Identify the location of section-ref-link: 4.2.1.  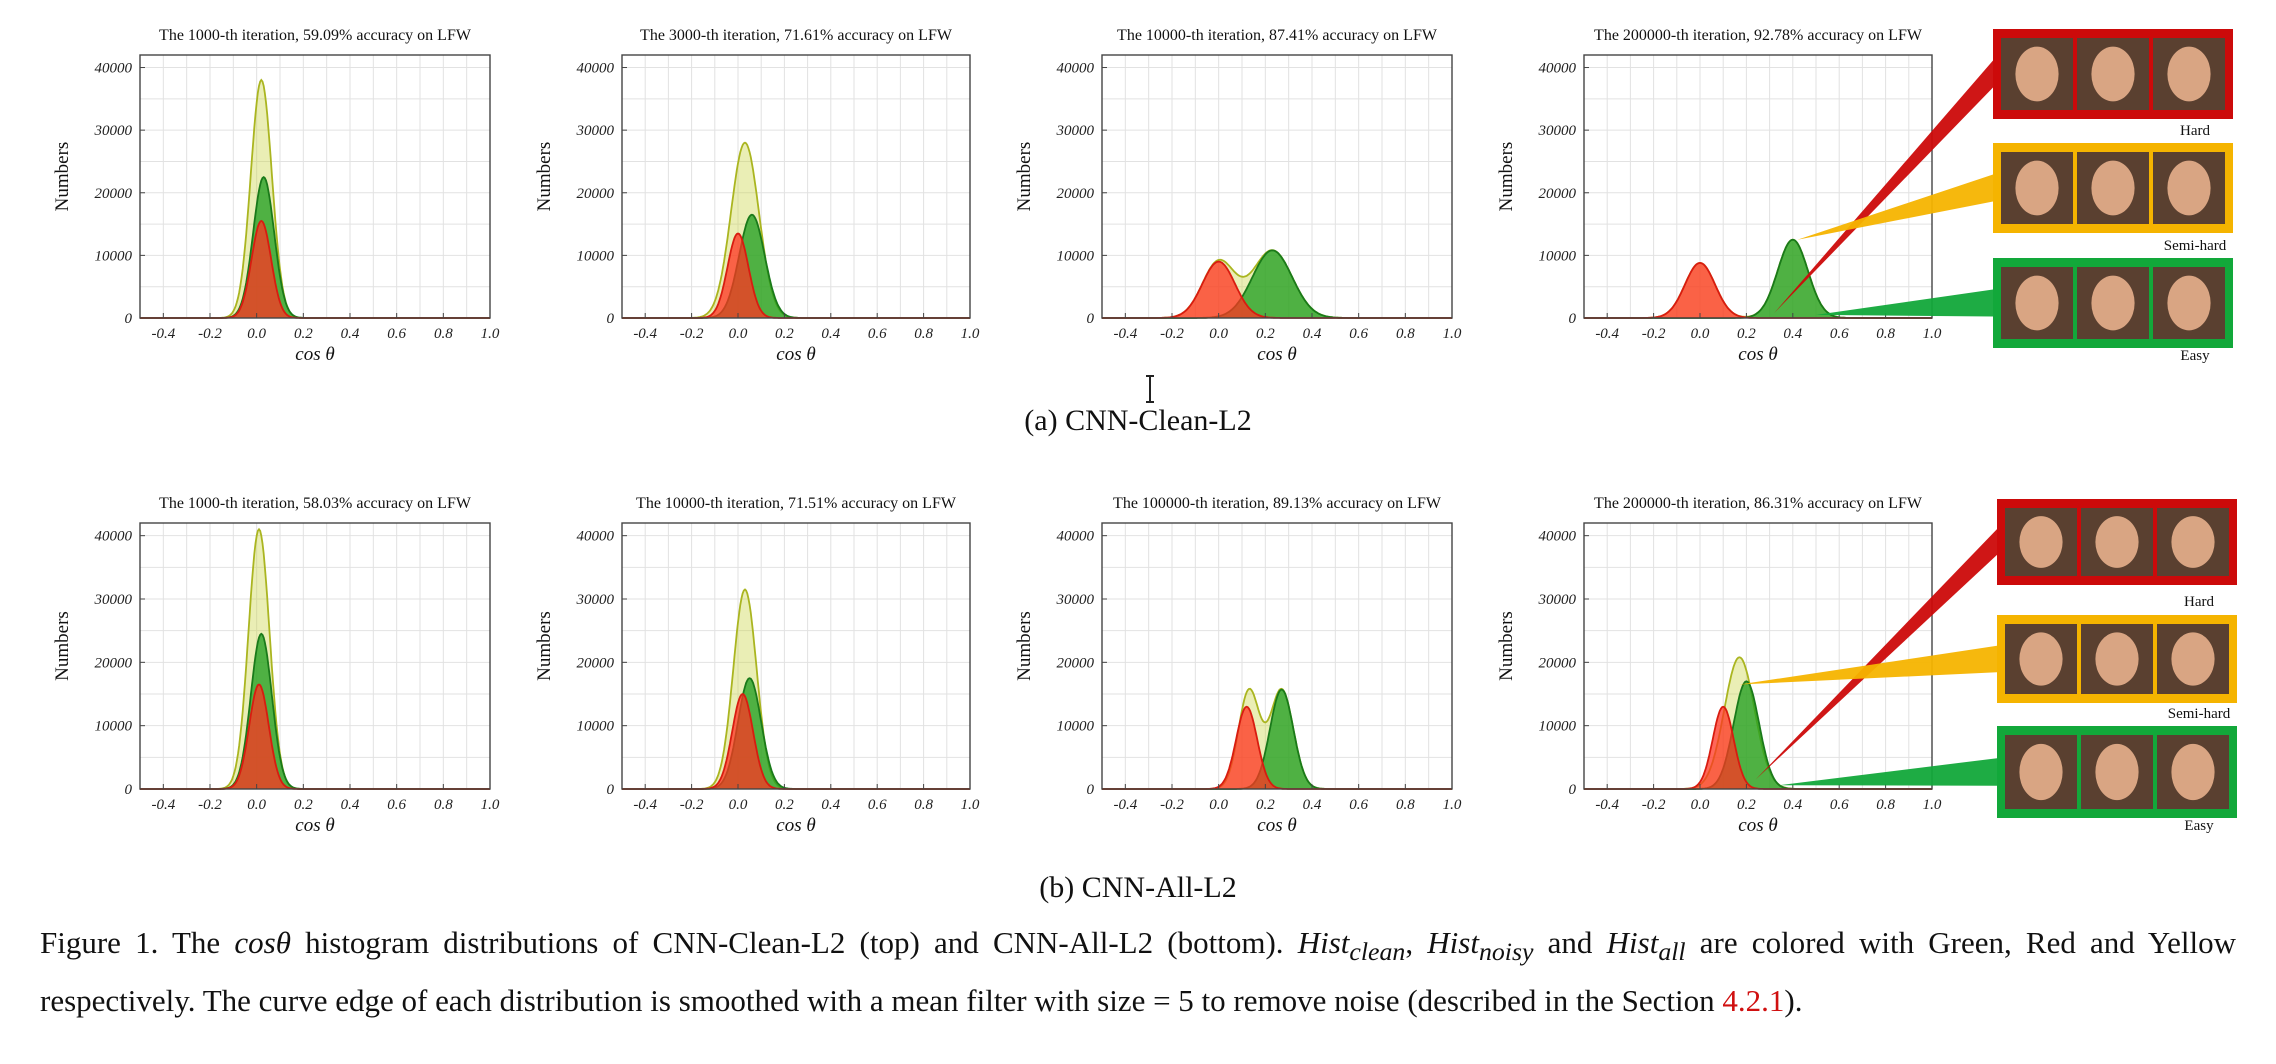
(1753, 1001).